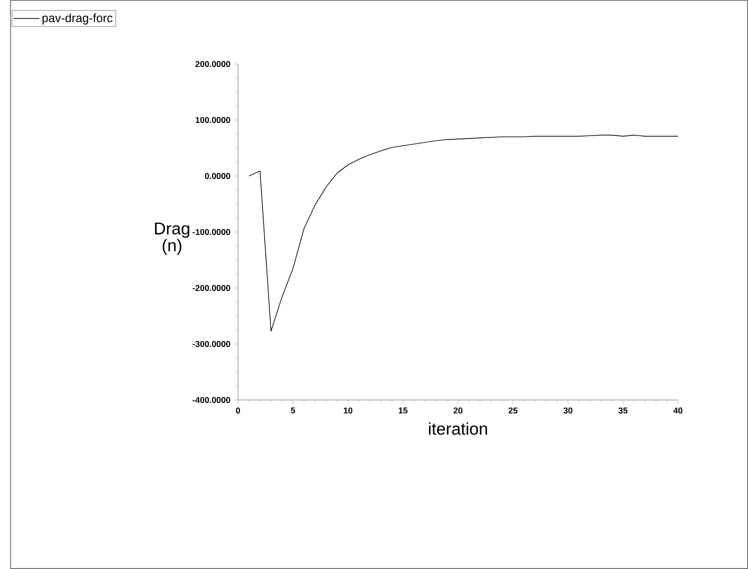  Describe the element at coordinates (77, 19) in the screenshot. I see `legend-label: pav-drag-forc` at that location.